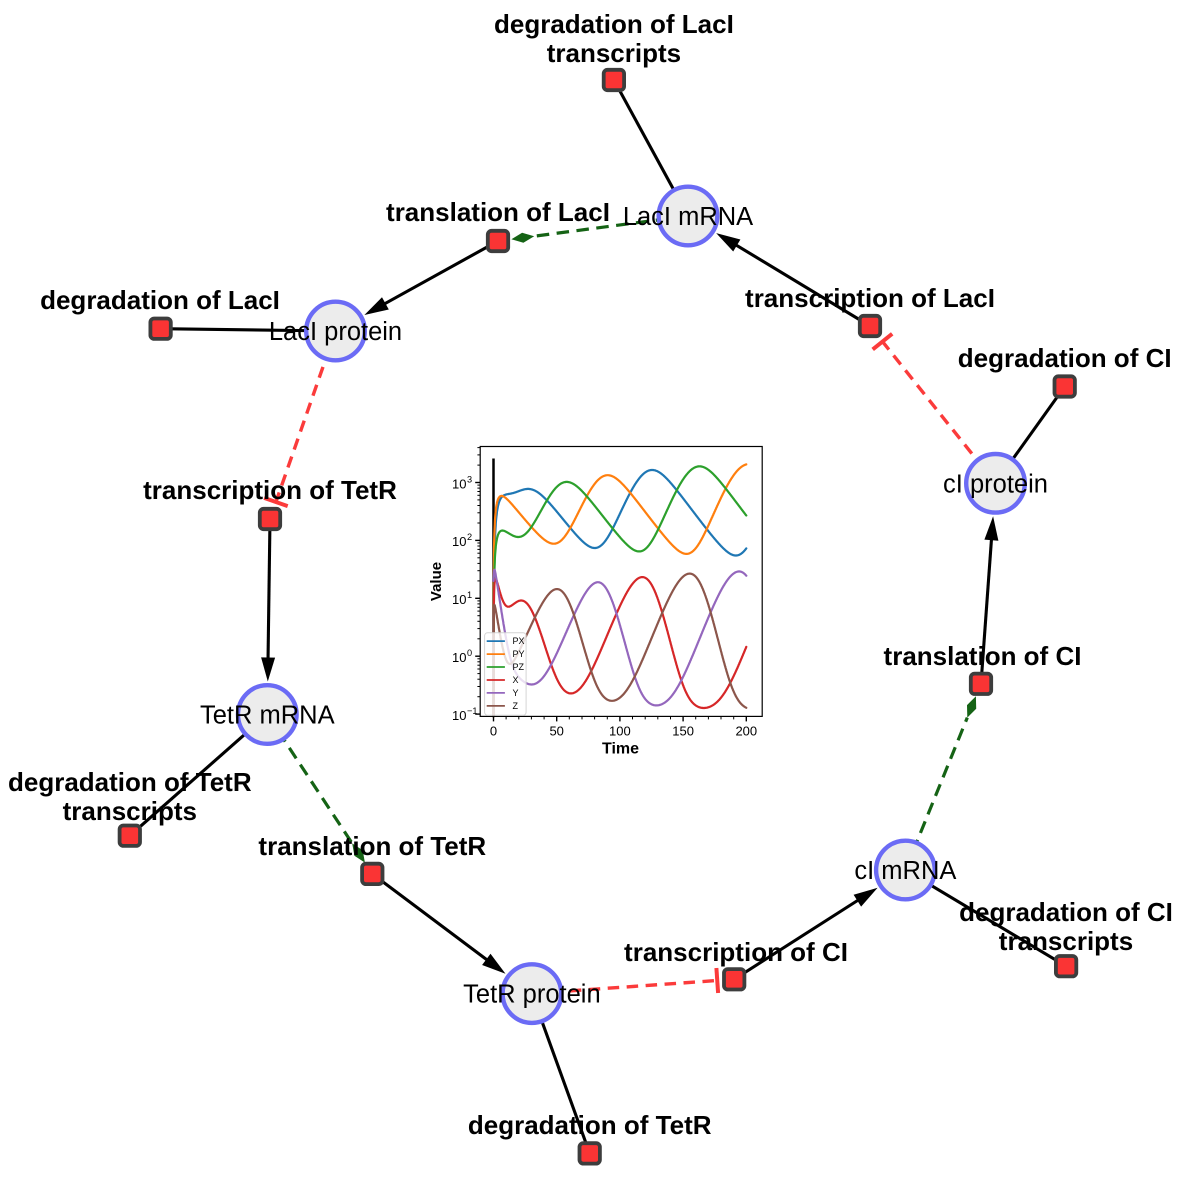 The height and width of the screenshot is (1200, 1189). What do you see at coordinates (983, 656) in the screenshot?
I see `svg-text: translation of CI` at bounding box center [983, 656].